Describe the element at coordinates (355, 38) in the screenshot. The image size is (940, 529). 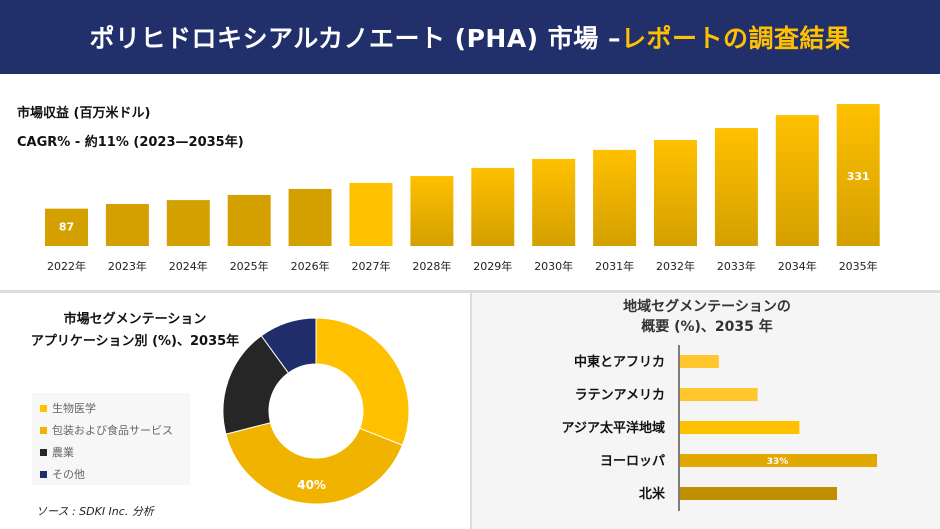
I see `title-main: ポリヒドロキシアルカノエート (PHA) 市場 –` at that location.